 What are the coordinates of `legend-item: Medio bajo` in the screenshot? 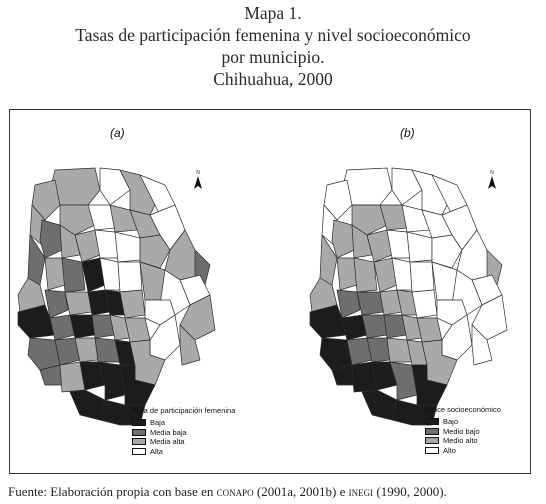 It's located at (463, 432).